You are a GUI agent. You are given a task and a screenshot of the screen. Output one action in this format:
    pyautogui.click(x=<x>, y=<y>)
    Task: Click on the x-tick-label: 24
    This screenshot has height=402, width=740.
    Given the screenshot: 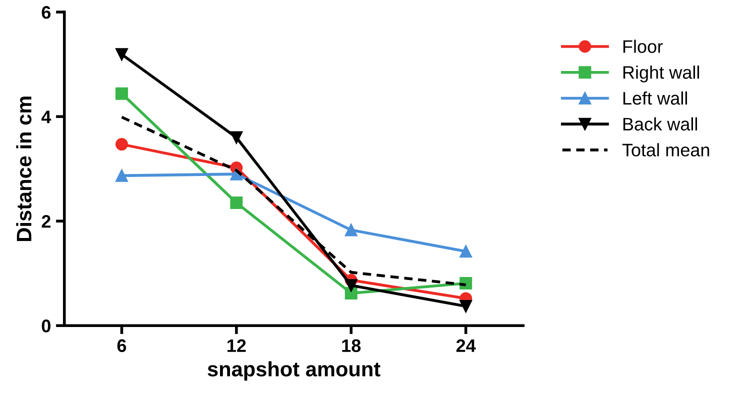 What is the action you would take?
    pyautogui.click(x=466, y=345)
    